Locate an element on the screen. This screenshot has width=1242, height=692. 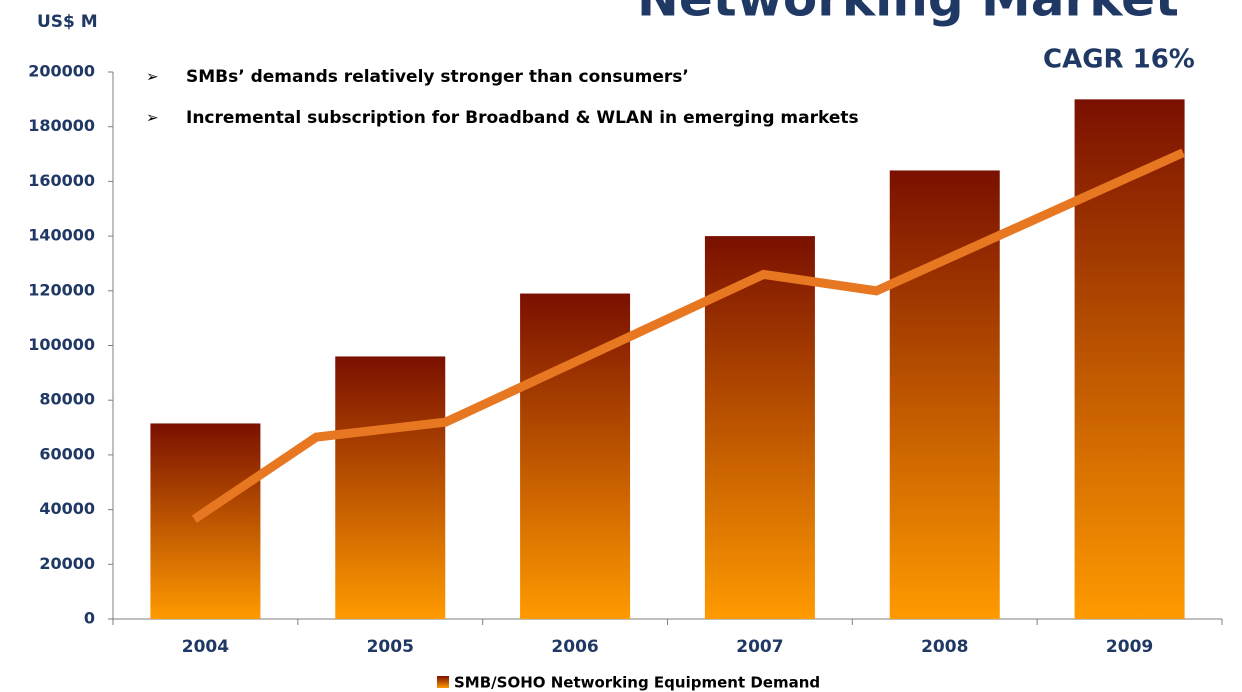
chart-title: Networking Market is located at coordinates (908, 14).